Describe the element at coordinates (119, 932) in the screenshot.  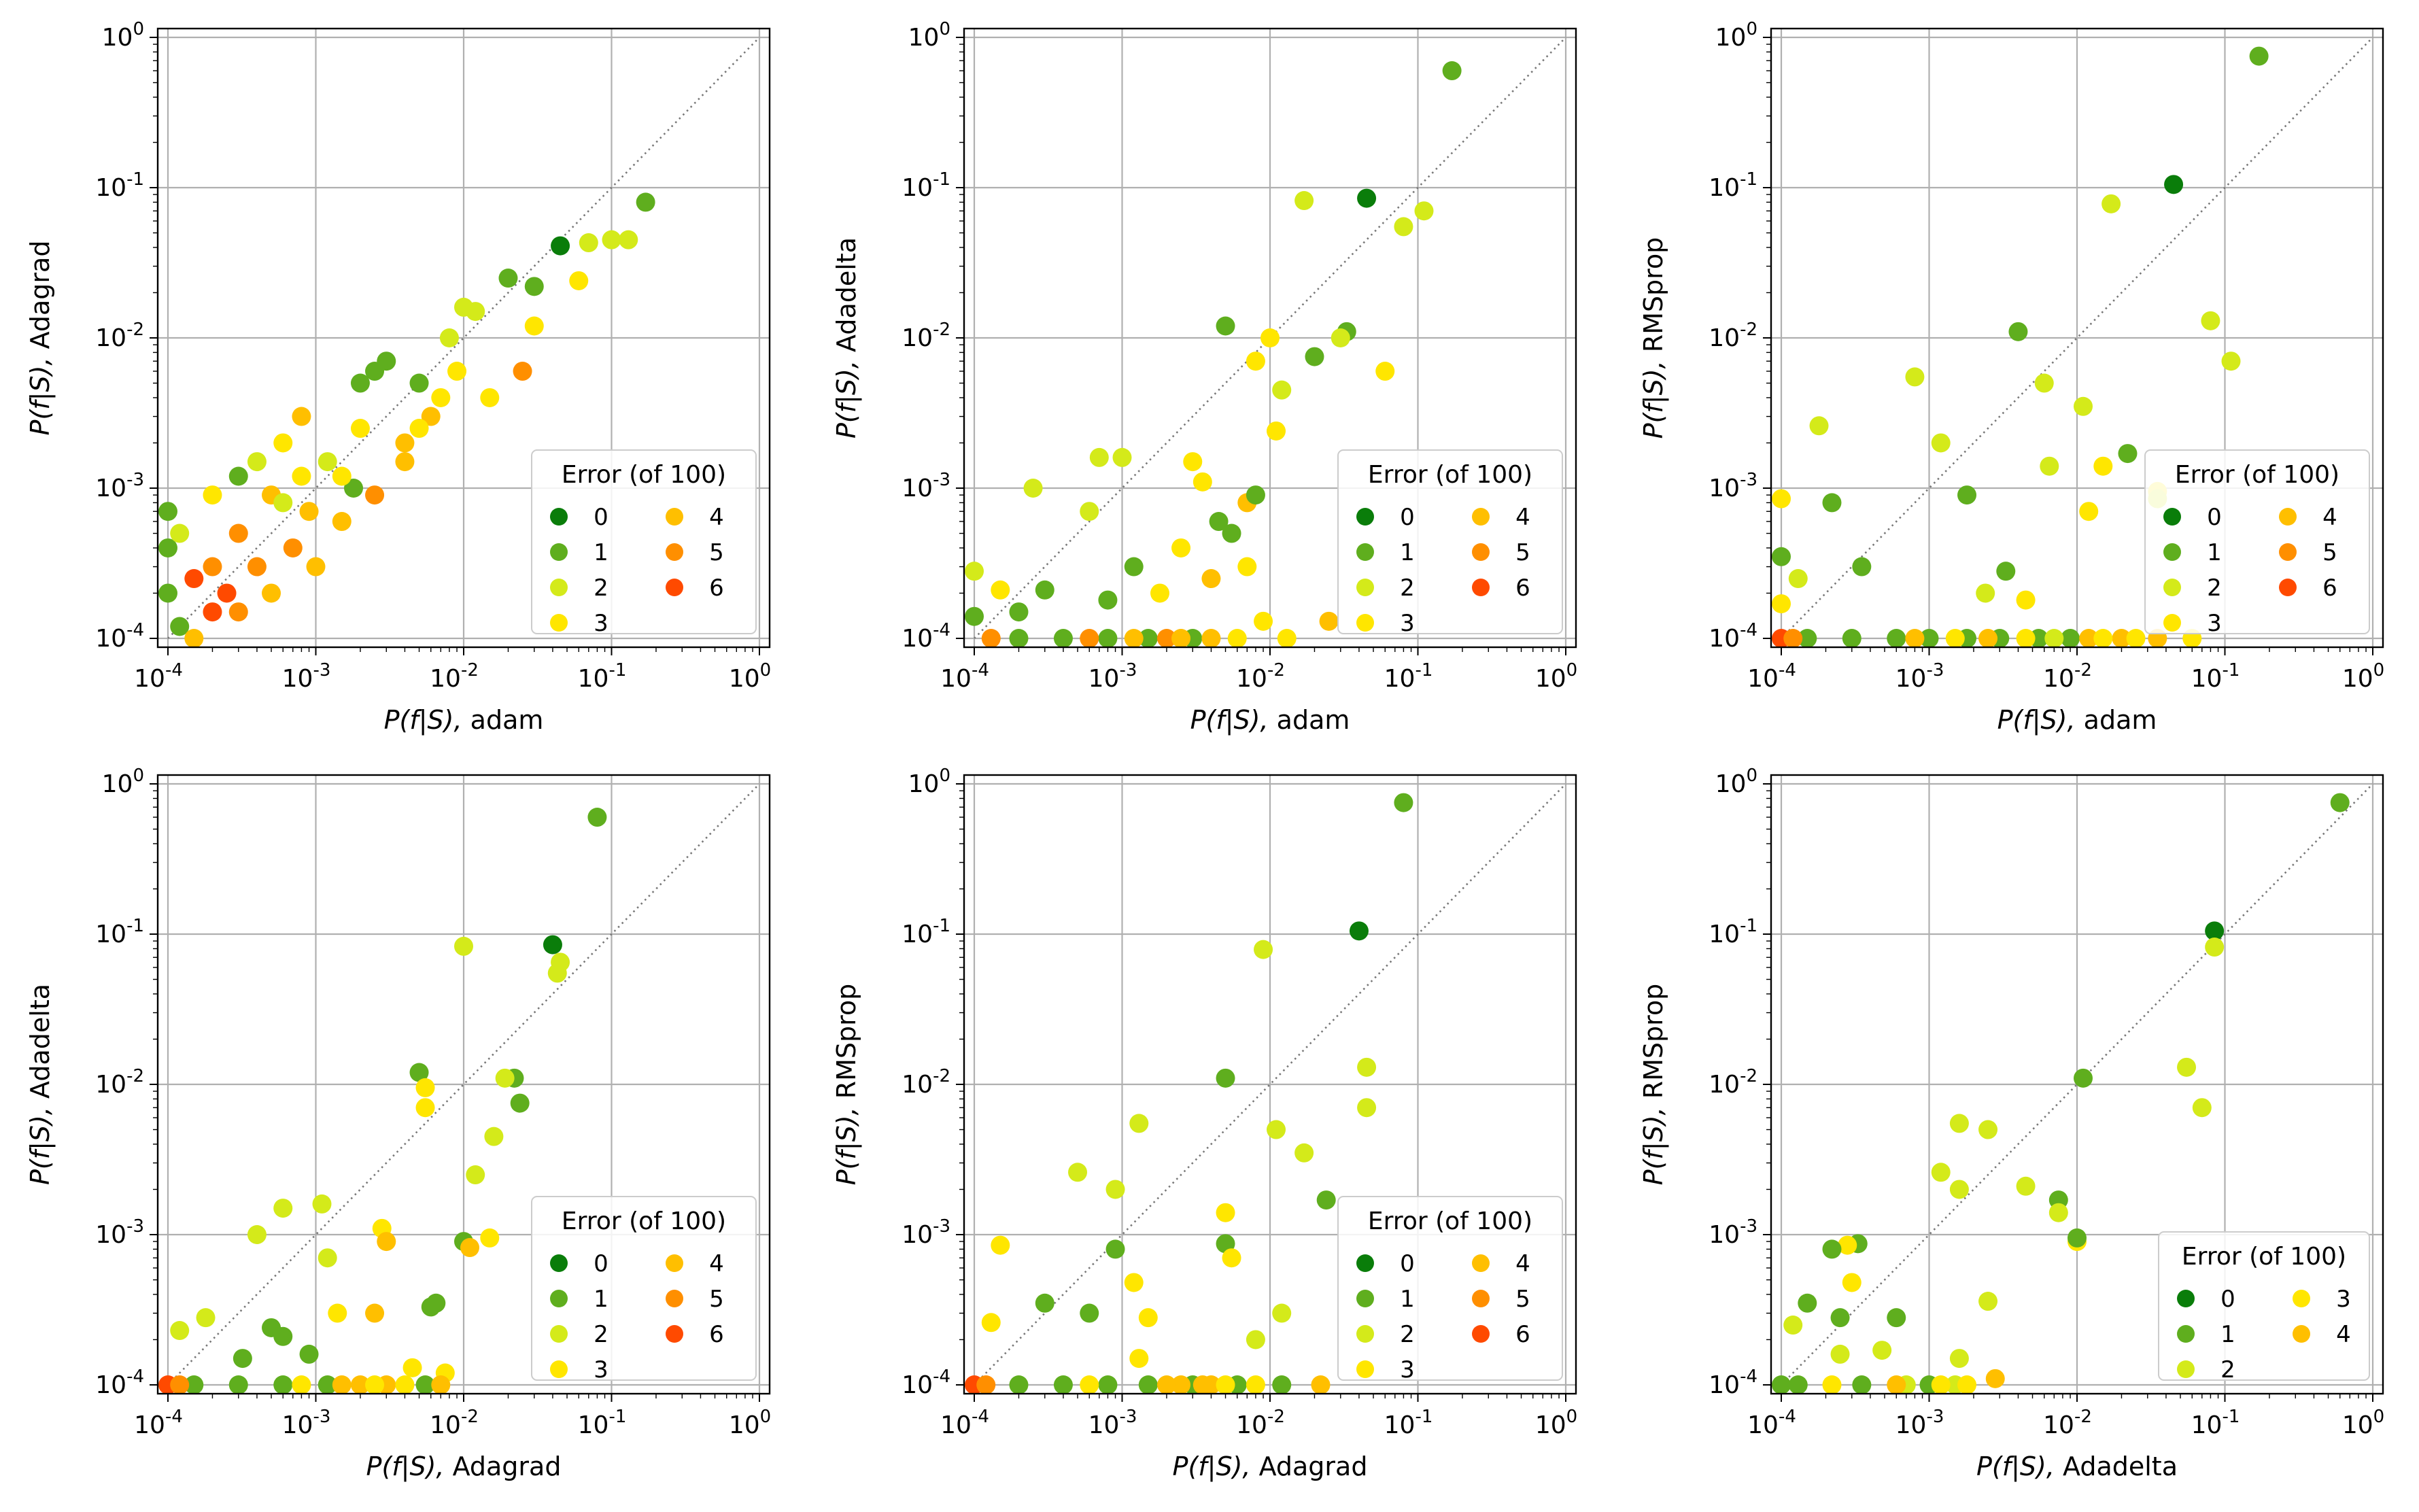
I see `y-tick-label: 10⁻¹` at that location.